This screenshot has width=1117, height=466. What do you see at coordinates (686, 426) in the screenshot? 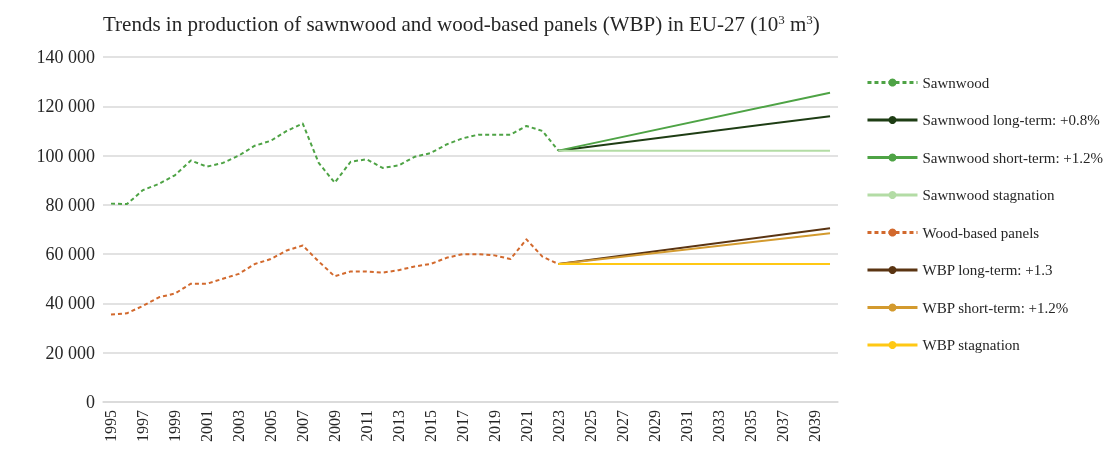
I see `x-tick-label: 2031` at bounding box center [686, 426].